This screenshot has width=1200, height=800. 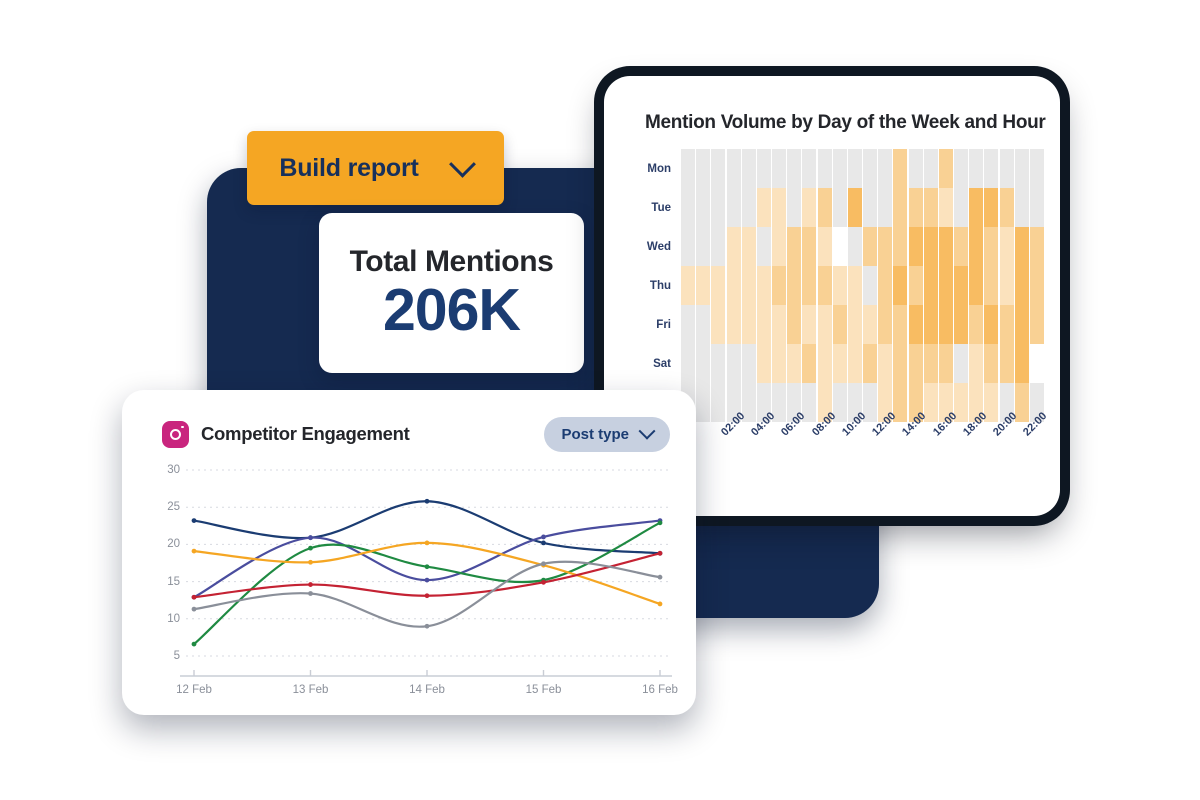 I want to click on line-series, so click(x=427, y=527).